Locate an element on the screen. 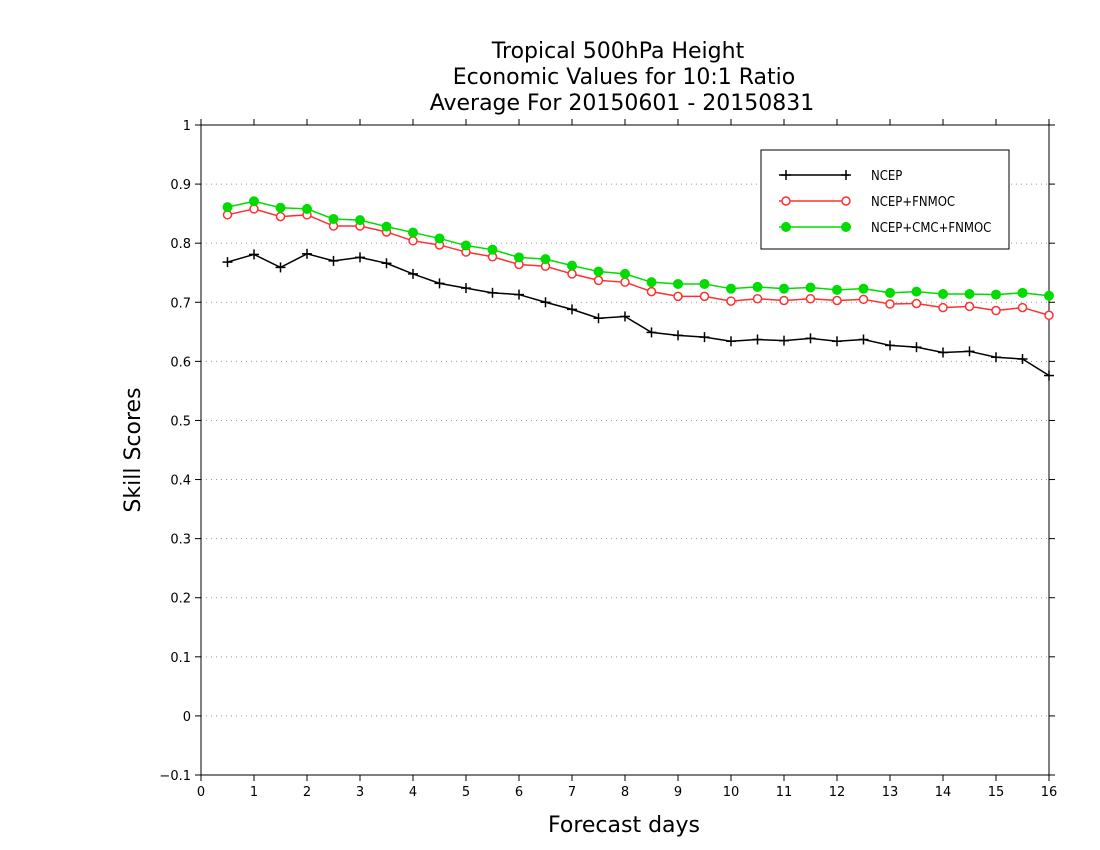 This screenshot has height=850, width=1100. y-tick-label: 0.4 is located at coordinates (180, 481).